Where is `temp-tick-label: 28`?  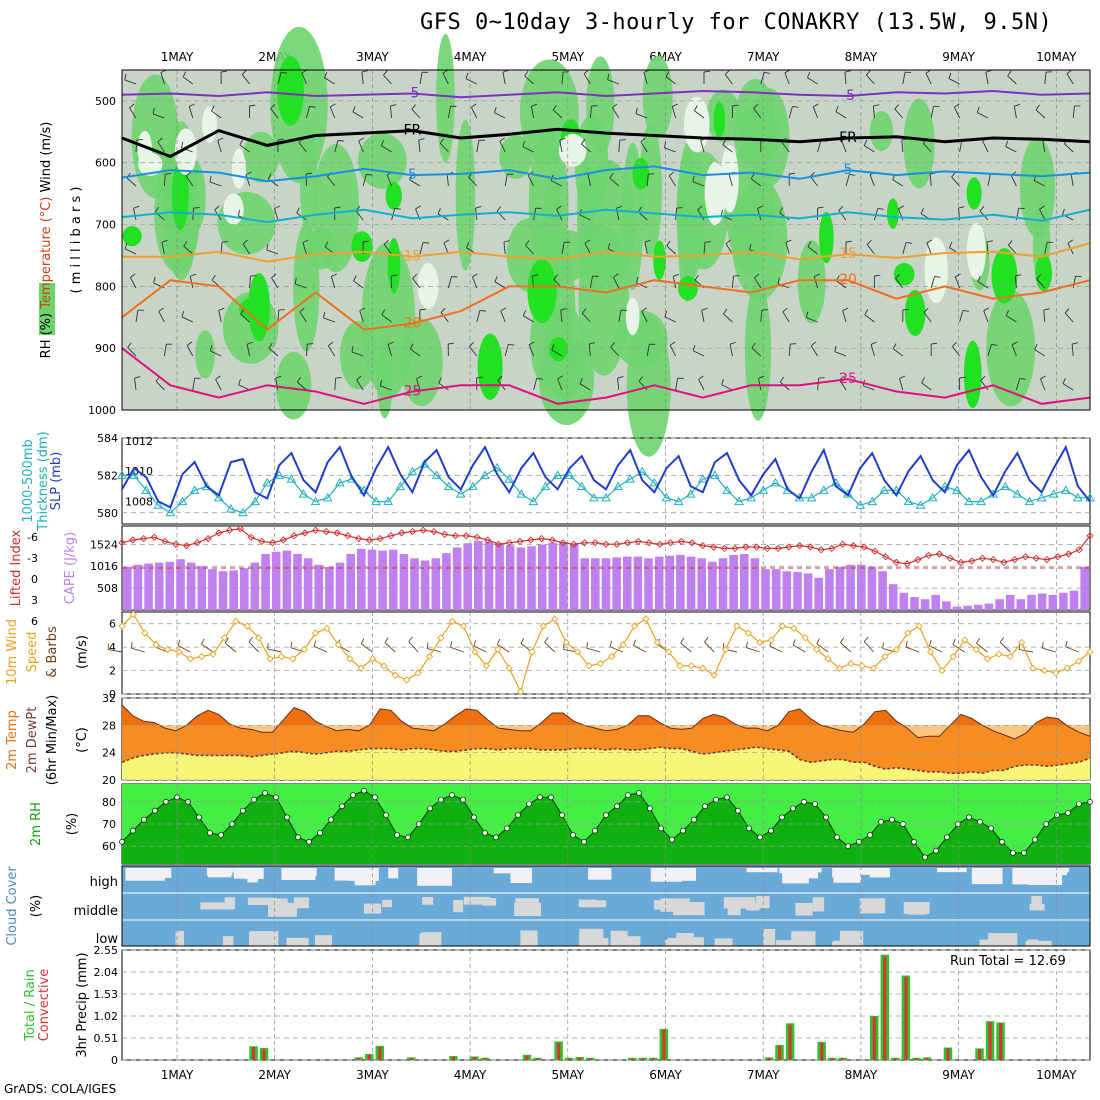 temp-tick-label: 28 is located at coordinates (109, 725).